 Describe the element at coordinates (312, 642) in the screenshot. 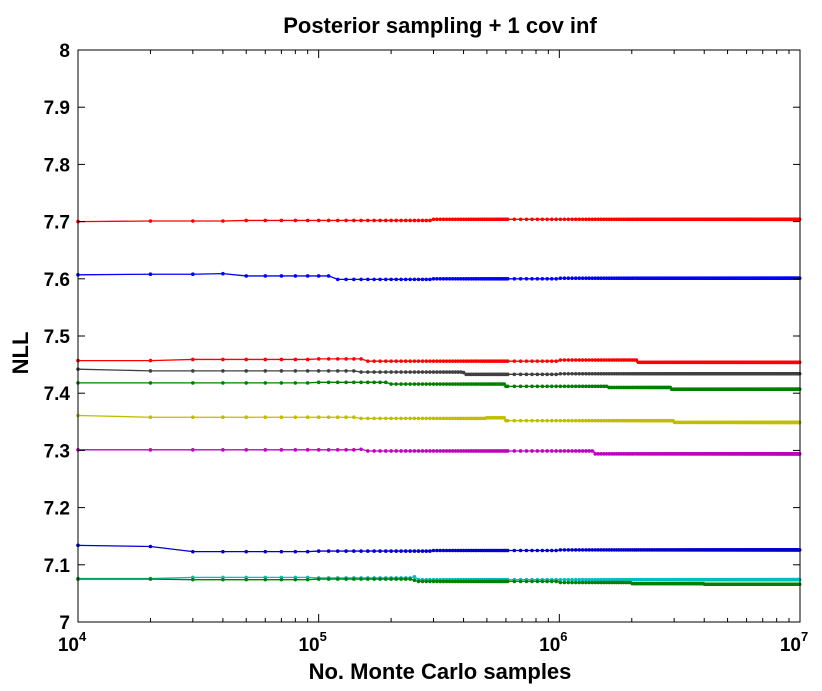

I see `x-tick-label: 105` at that location.